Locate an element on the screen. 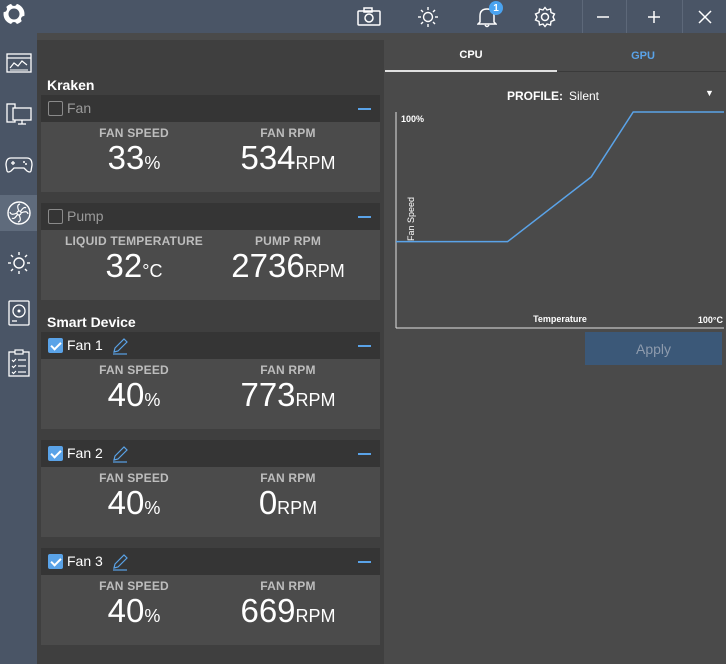  device-name: Pump is located at coordinates (85, 216).